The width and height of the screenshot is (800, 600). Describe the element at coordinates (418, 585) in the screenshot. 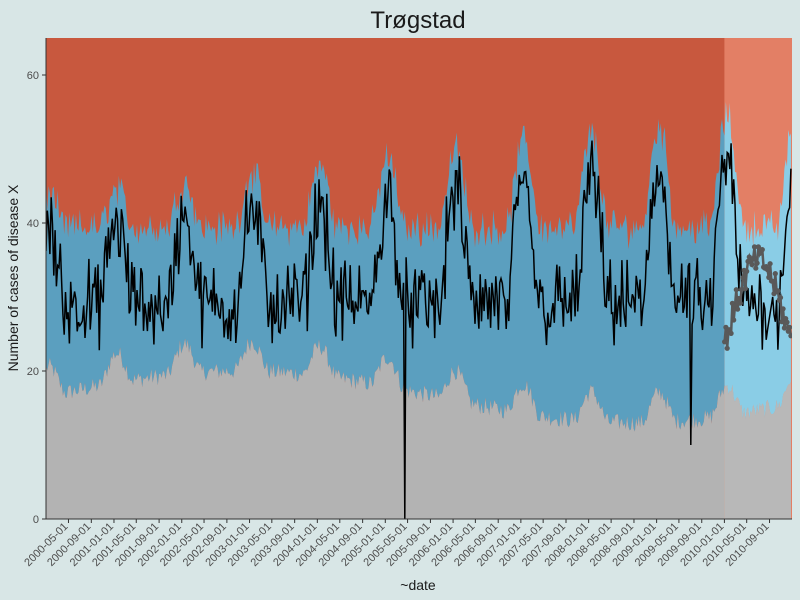

I see `x-axis-label: ~date` at that location.